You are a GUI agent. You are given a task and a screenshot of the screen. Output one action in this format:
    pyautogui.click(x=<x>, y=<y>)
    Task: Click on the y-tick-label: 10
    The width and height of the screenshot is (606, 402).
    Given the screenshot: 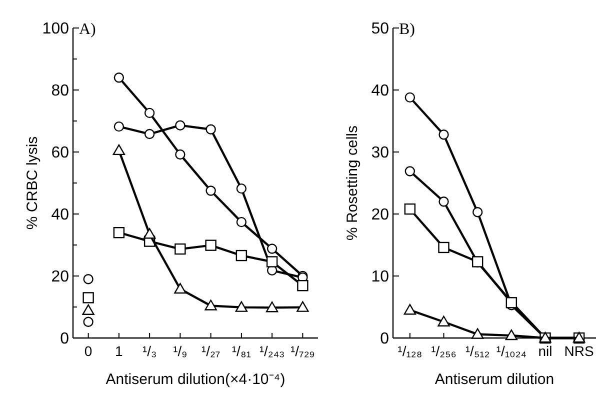 What is the action you would take?
    pyautogui.click(x=380, y=277)
    